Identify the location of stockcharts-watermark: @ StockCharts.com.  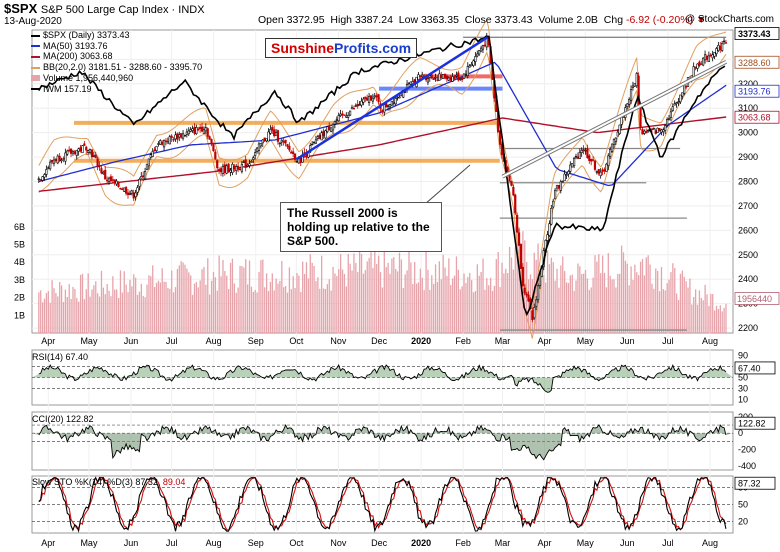
(729, 19).